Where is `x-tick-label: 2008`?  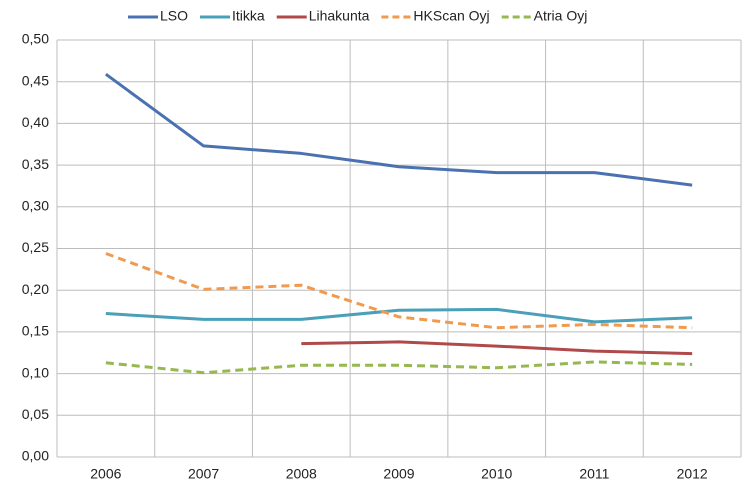 x-tick-label: 2008 is located at coordinates (301, 474).